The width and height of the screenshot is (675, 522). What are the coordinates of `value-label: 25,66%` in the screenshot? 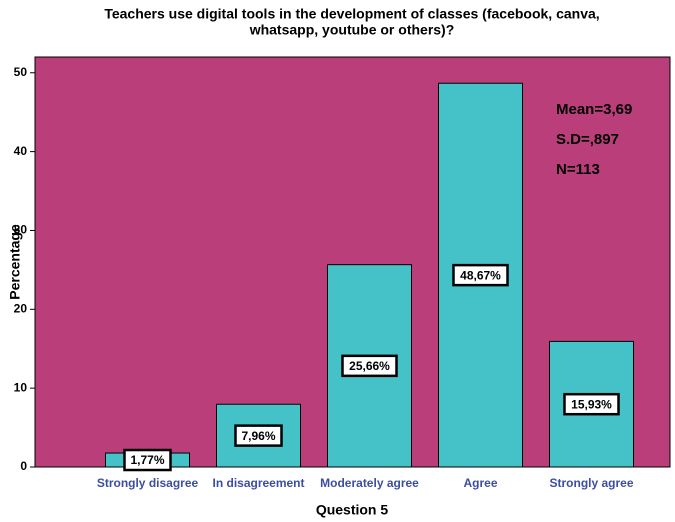 It's located at (369, 366).